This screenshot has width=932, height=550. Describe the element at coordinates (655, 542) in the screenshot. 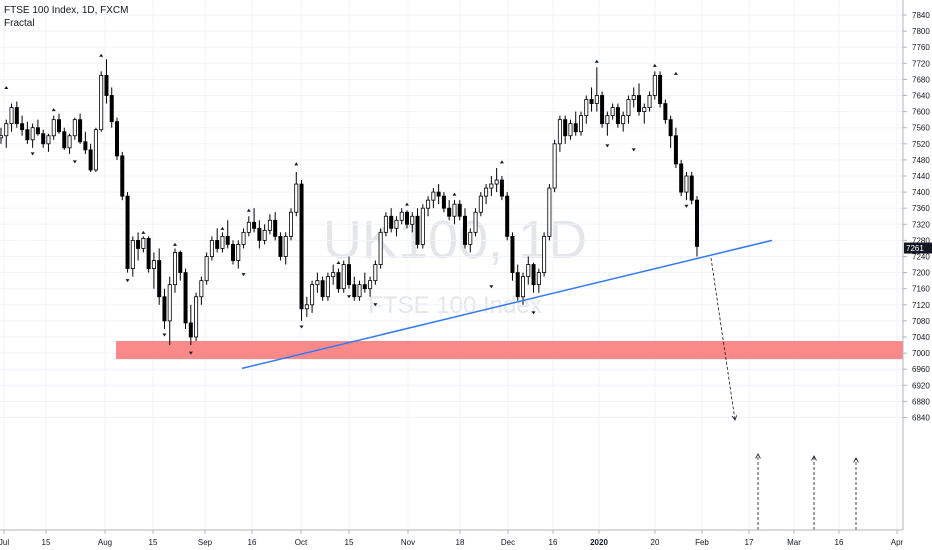

I see `x-tick-label: 20` at that location.